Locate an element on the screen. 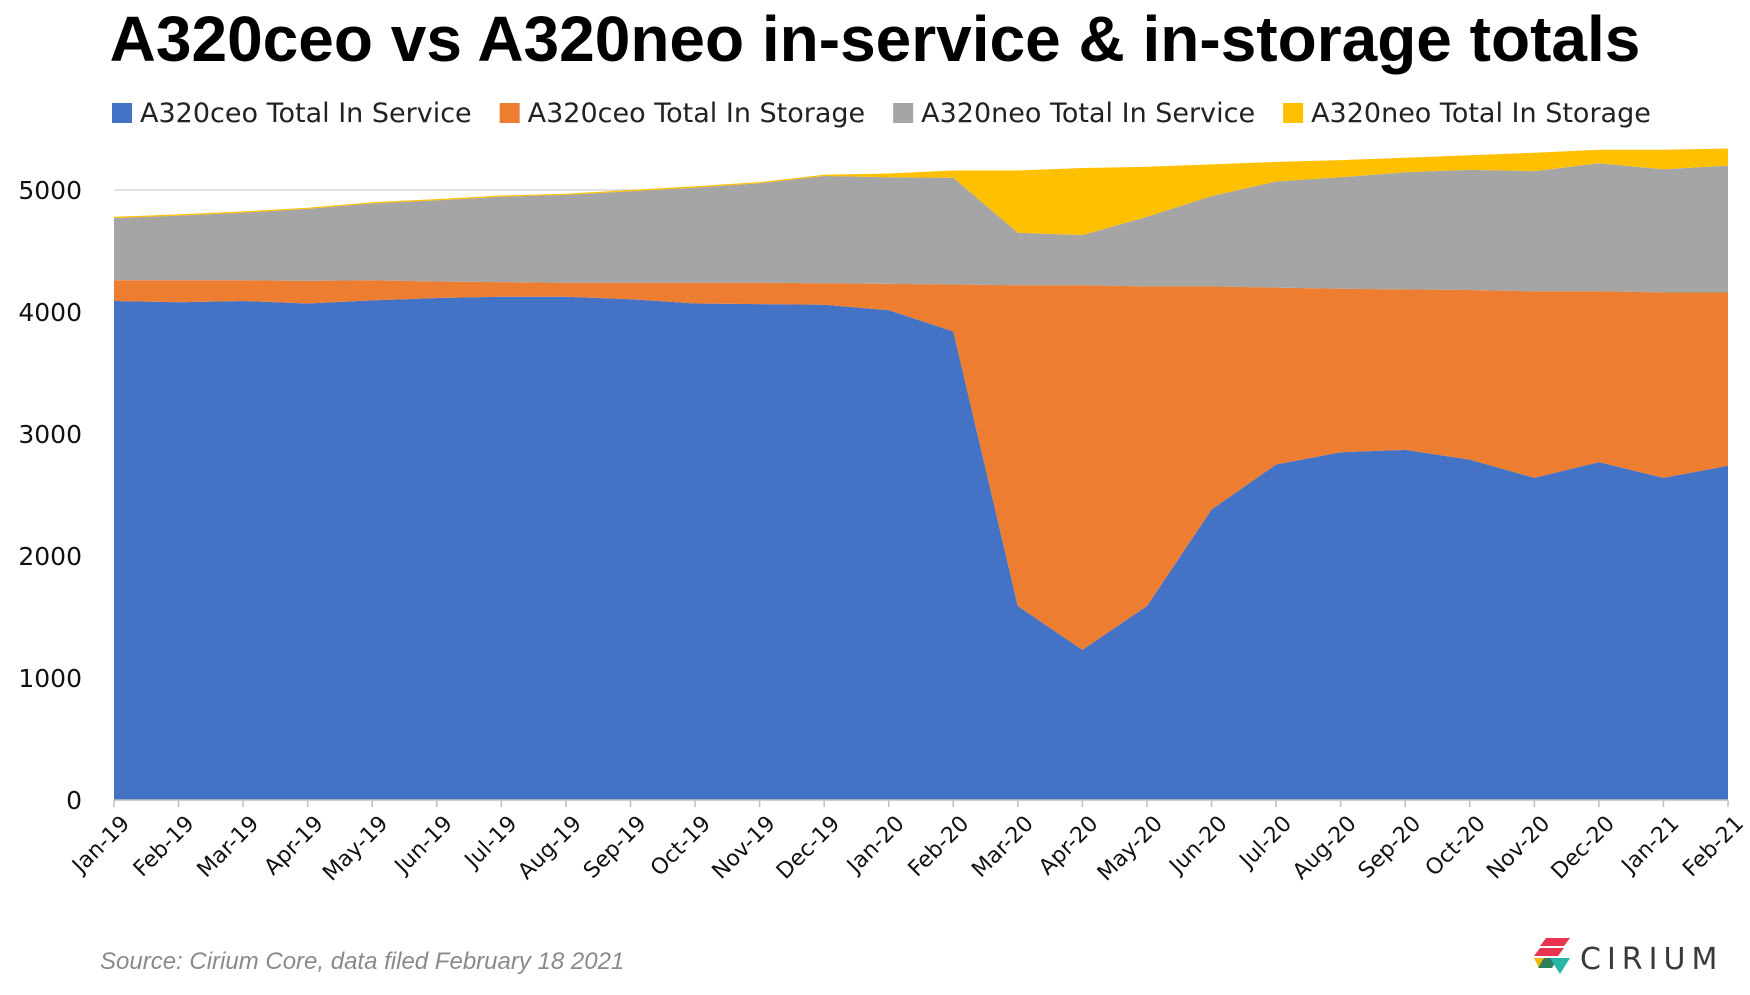 The width and height of the screenshot is (1750, 995). x-tick-label: May-20 is located at coordinates (1130, 848).